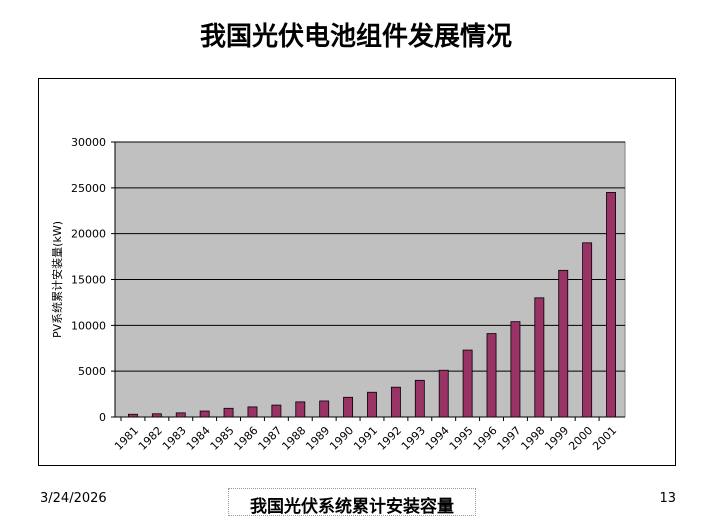  Describe the element at coordinates (270, 438) in the screenshot. I see `x-tick-label: 1987` at that location.